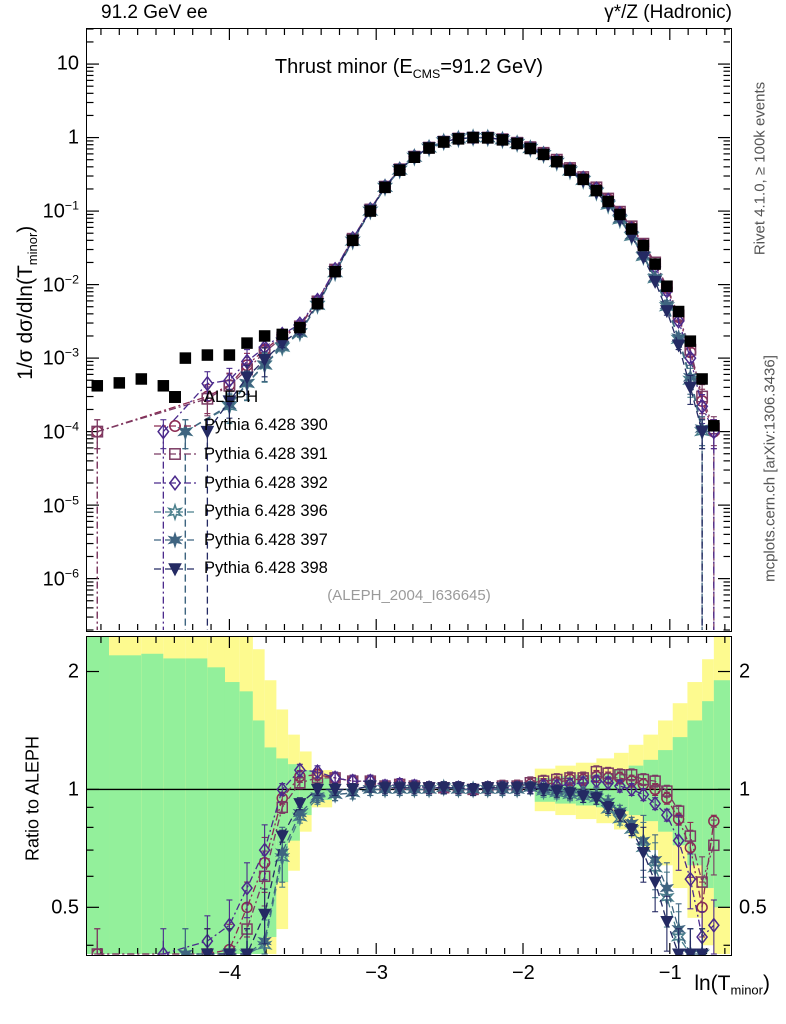 This screenshot has width=786, height=1024. I want to click on ratio-y-tick-left-0: 2, so click(73, 671).